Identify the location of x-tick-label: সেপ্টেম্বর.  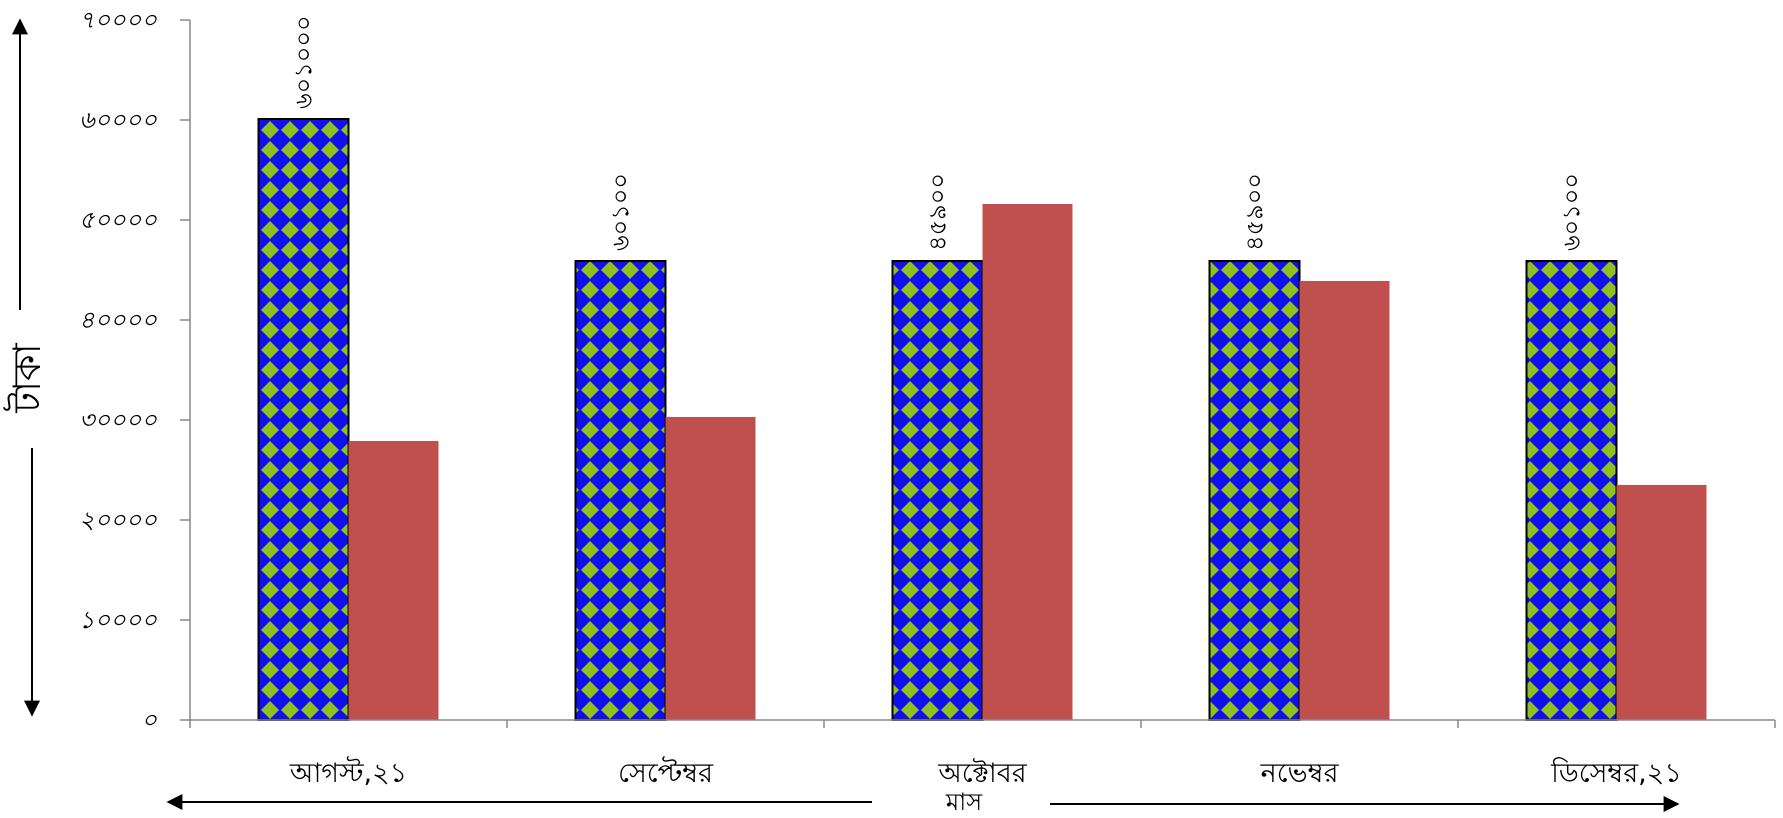
(666, 772).